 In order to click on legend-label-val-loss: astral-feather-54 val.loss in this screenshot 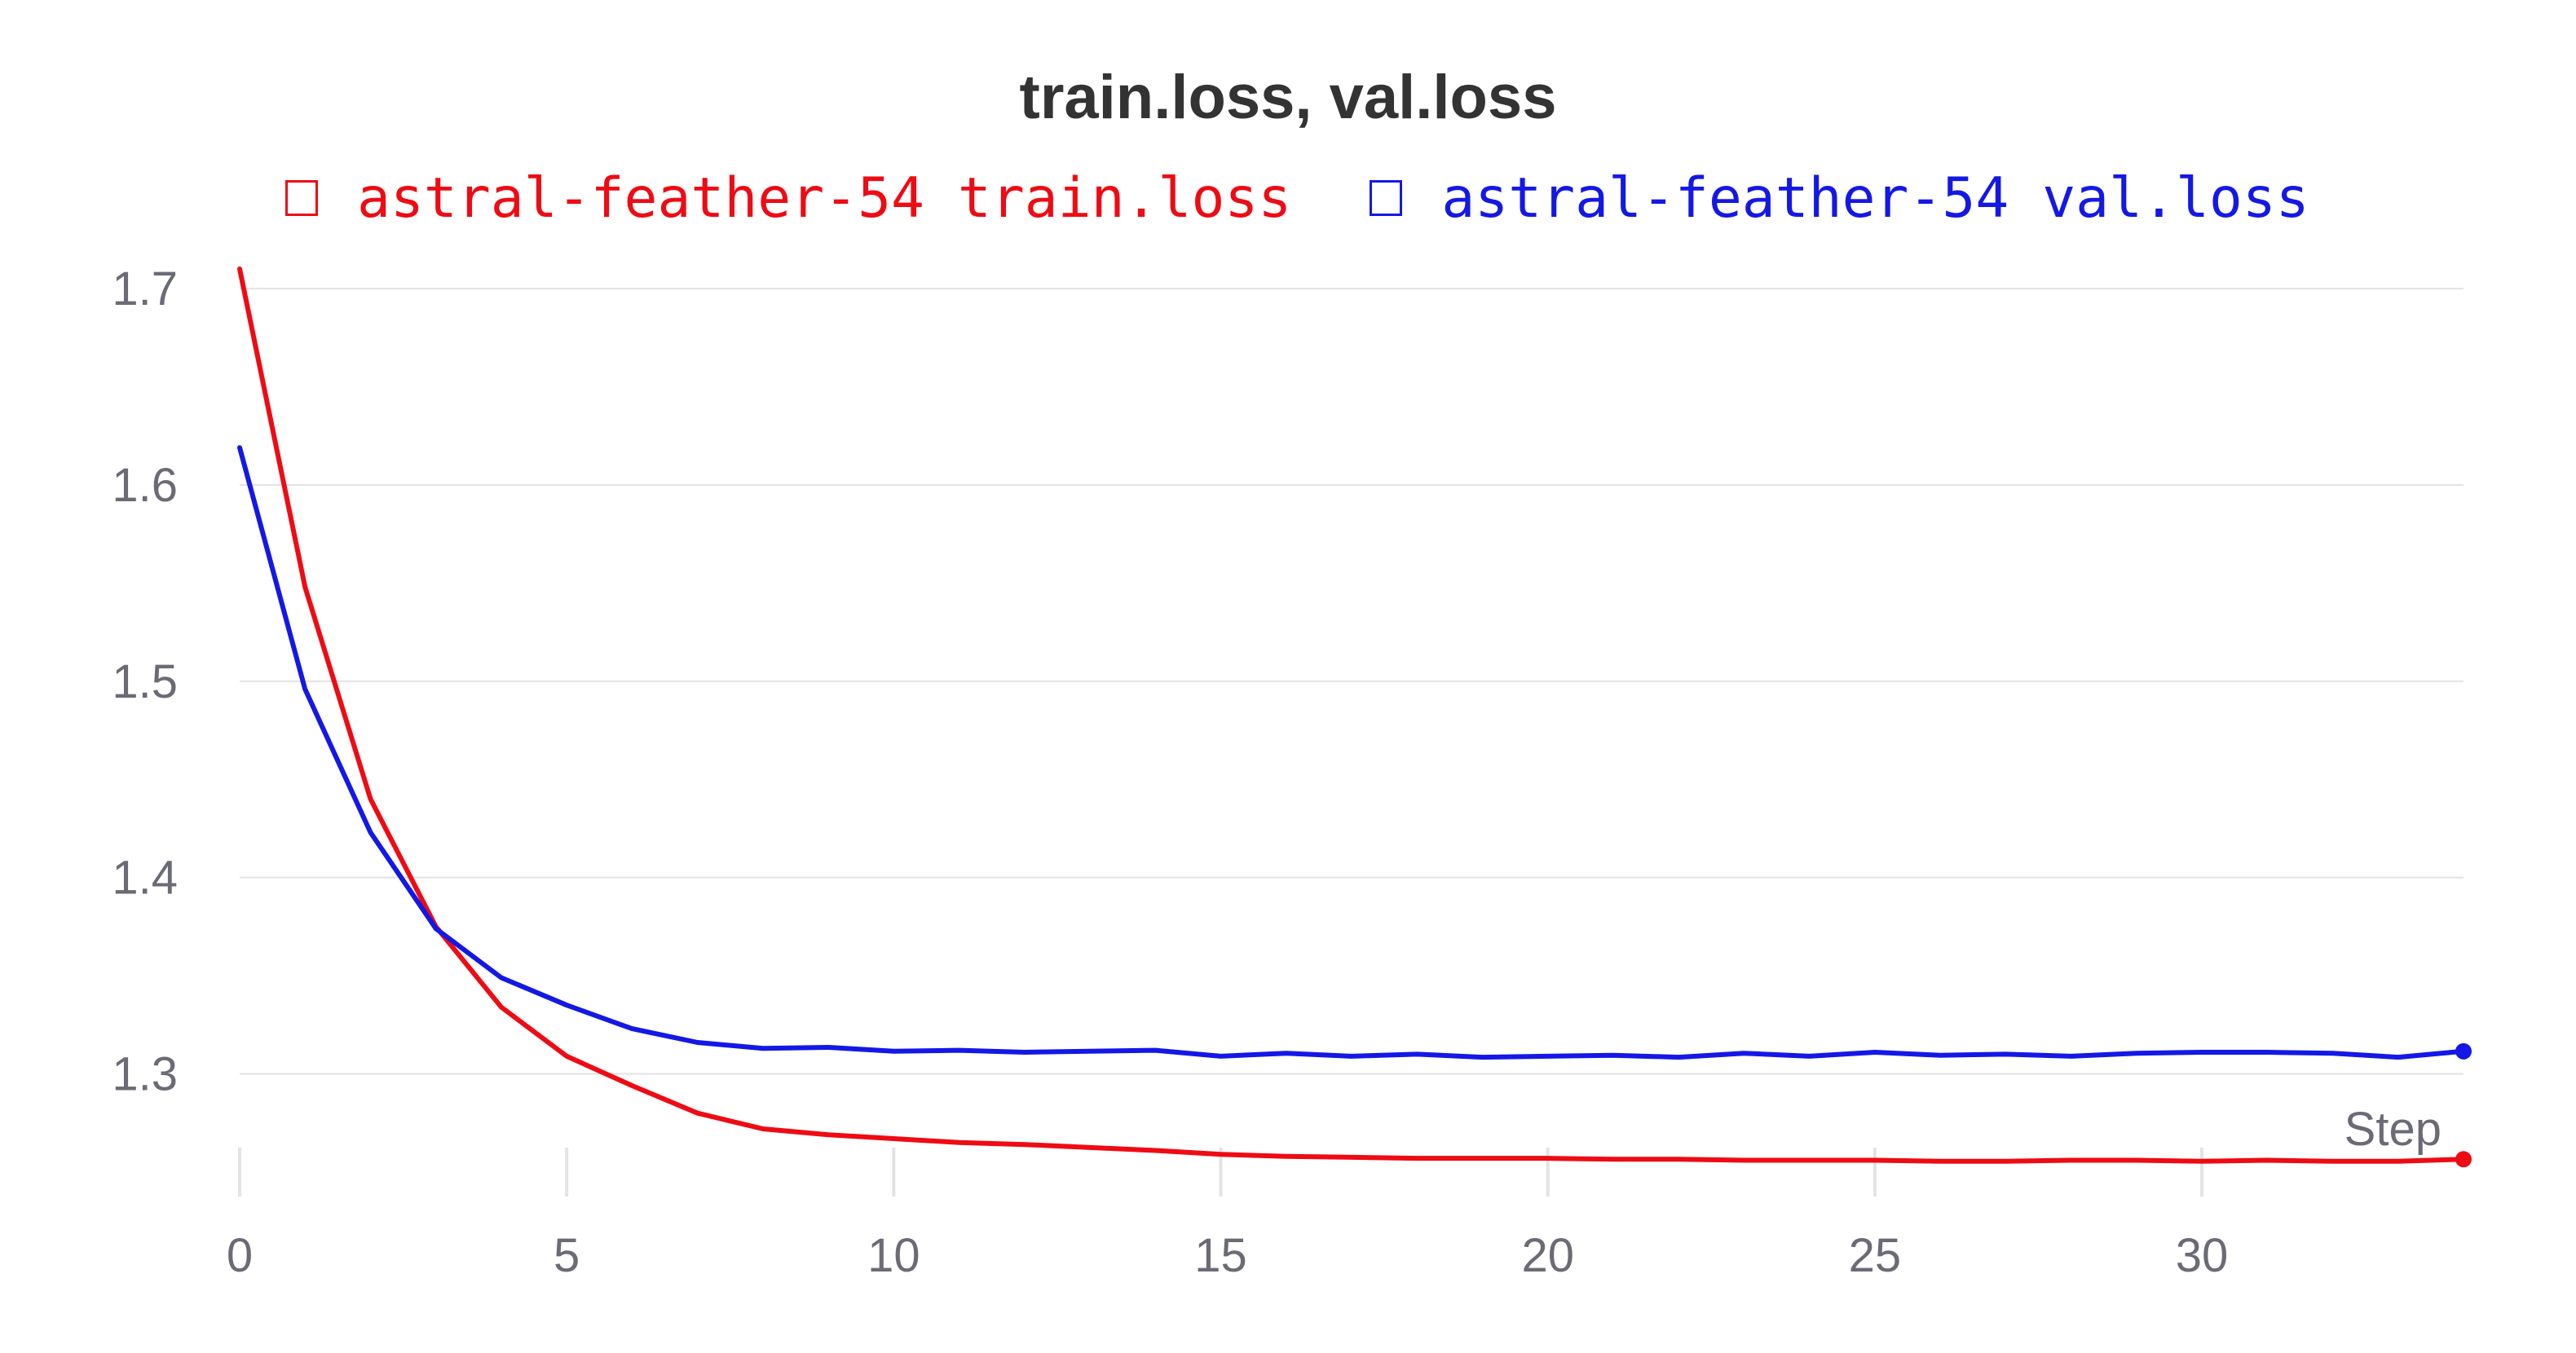, I will do `click(1875, 198)`.